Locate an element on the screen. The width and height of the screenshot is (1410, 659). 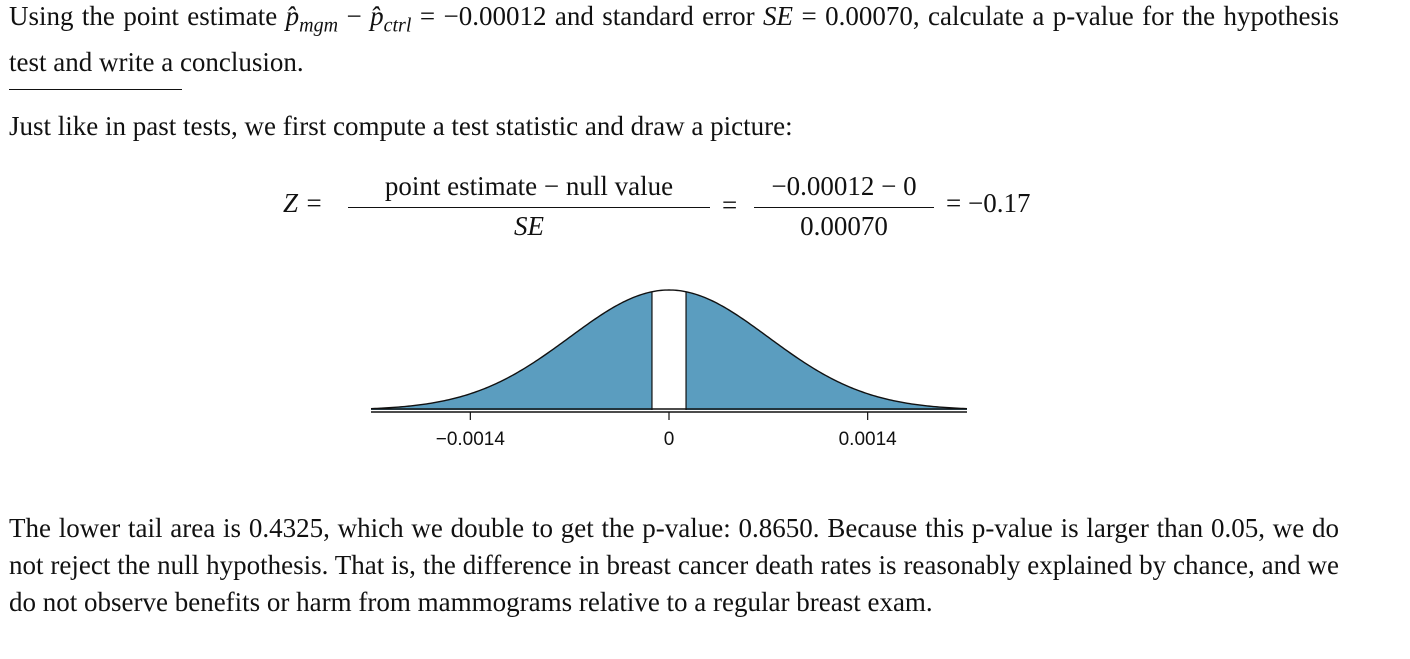
normal-curve-chart: −0.0014 0 0.0014 is located at coordinates (669, 369).